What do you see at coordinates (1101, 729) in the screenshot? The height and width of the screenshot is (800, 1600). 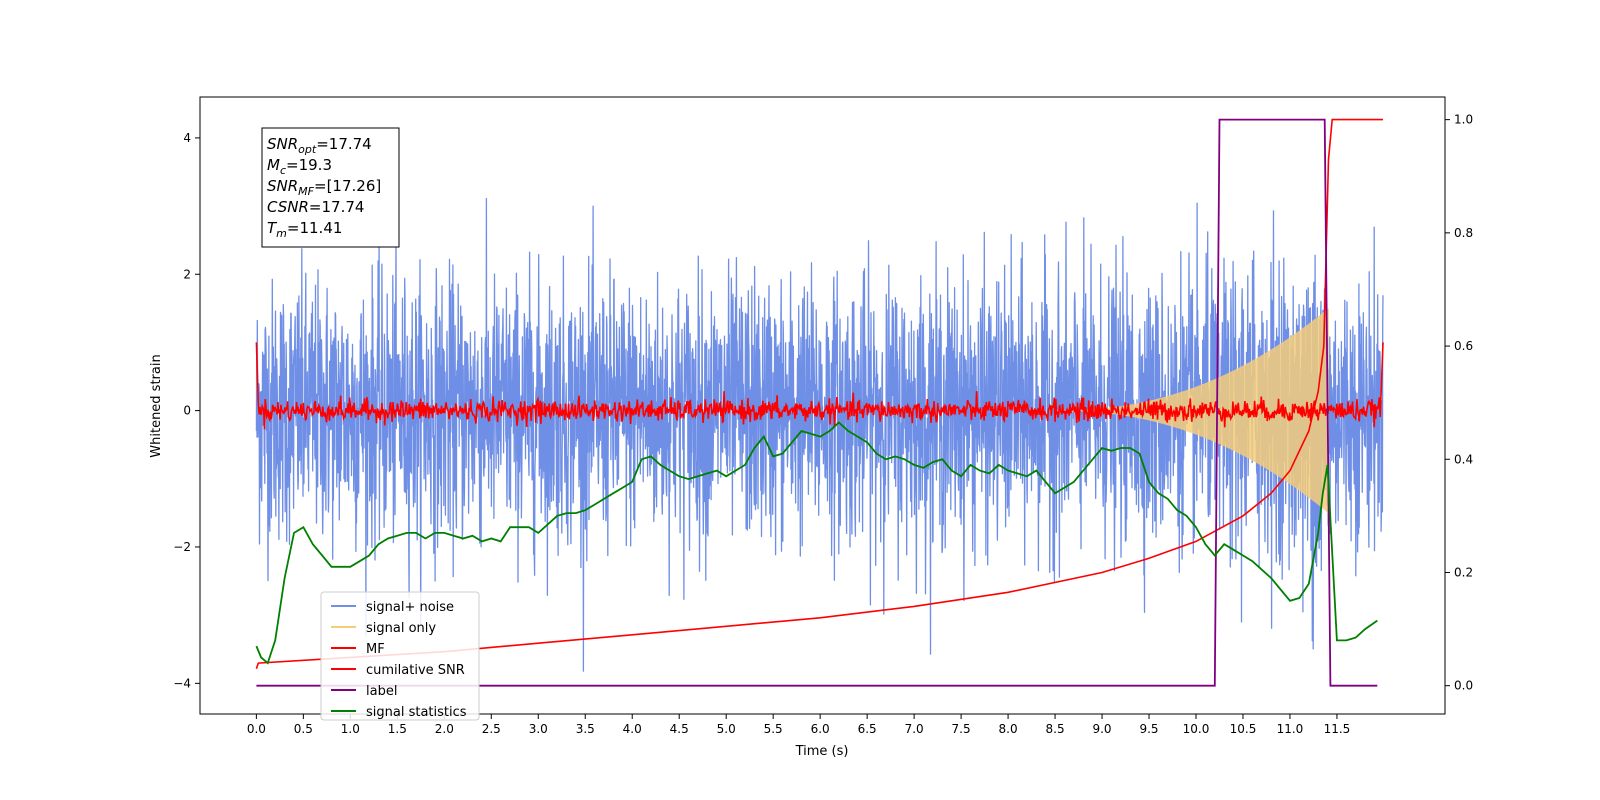 I see `x-tick-label: 9.0` at bounding box center [1101, 729].